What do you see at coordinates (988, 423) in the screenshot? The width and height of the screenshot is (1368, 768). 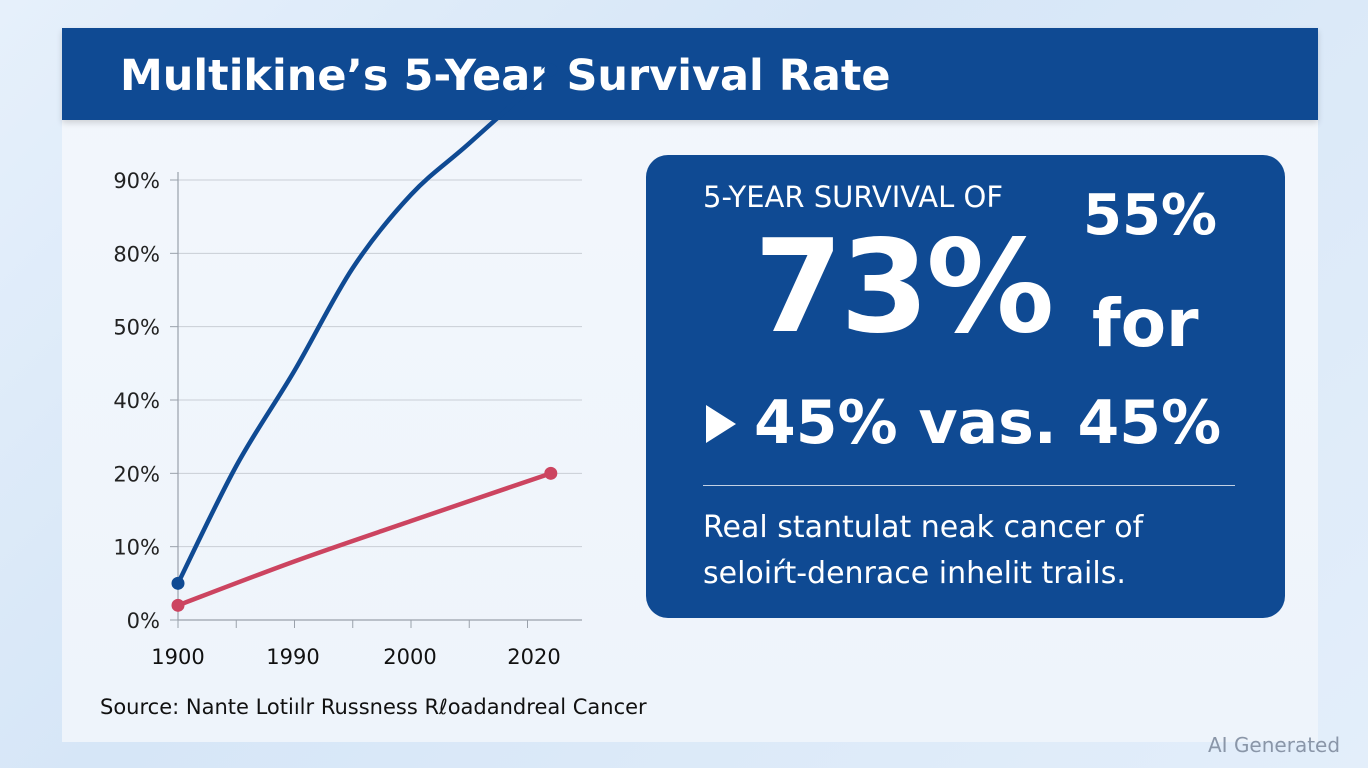 I see `stat-comparison: 45% vas. 45%` at bounding box center [988, 423].